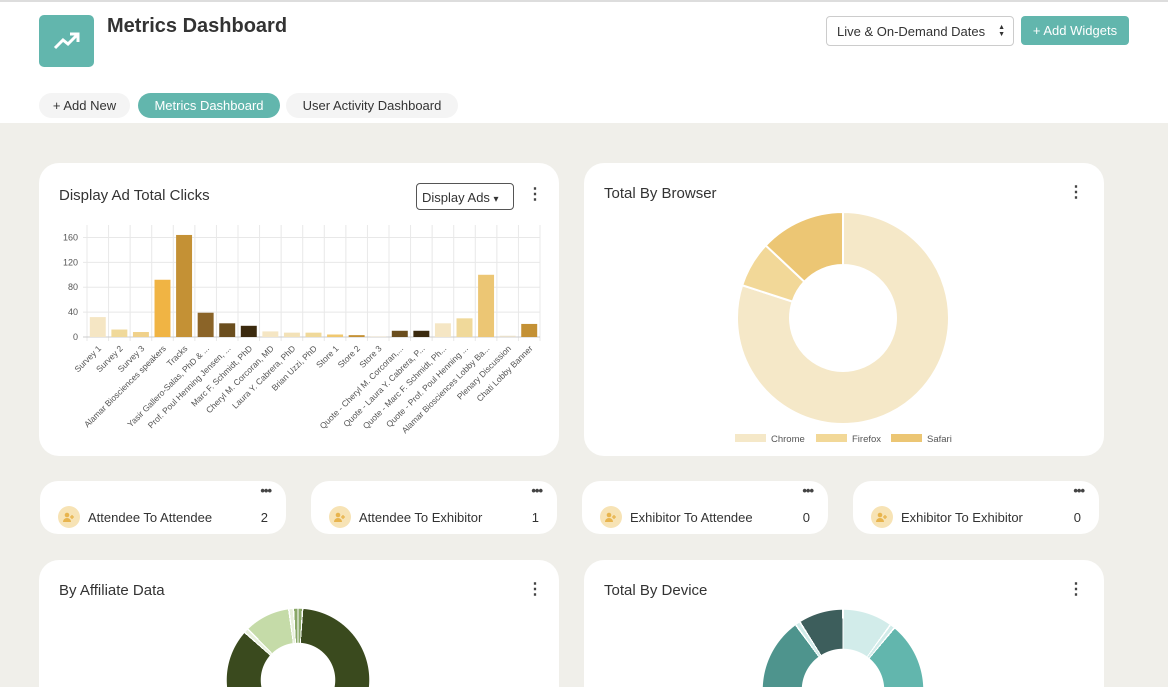 The height and width of the screenshot is (687, 1168). I want to click on page-title: Metrics Dashboard, so click(197, 26).